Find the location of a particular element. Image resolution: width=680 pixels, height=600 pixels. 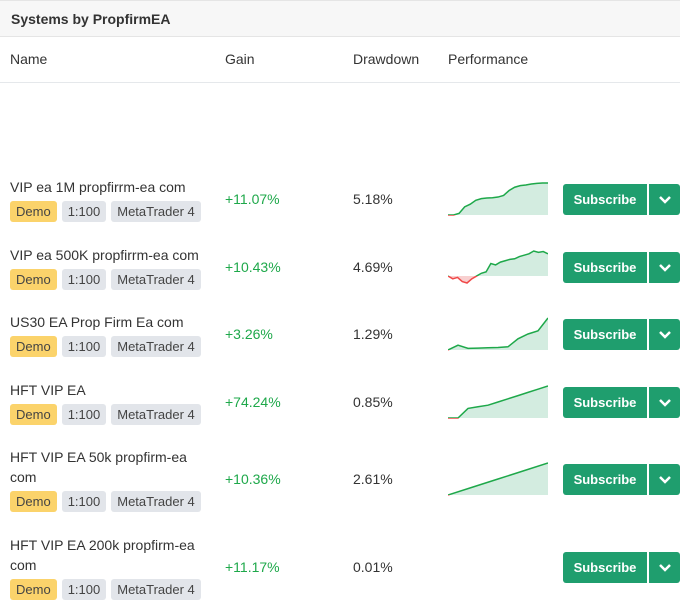

table-header: Name Gain Drawdown Performance is located at coordinates (340, 60).